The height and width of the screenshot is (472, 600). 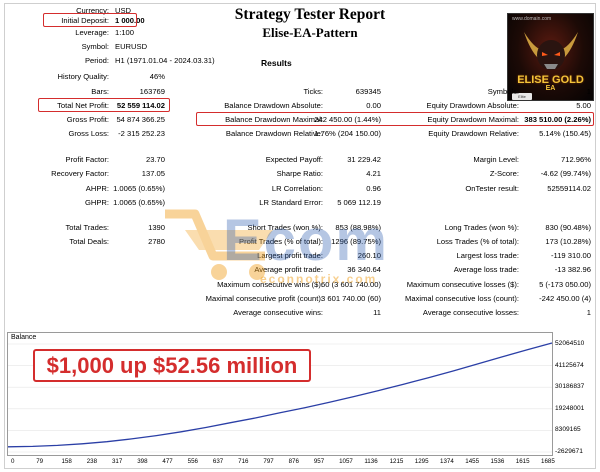 I want to click on profit-factor-value: 23.70, so click(x=155, y=159).